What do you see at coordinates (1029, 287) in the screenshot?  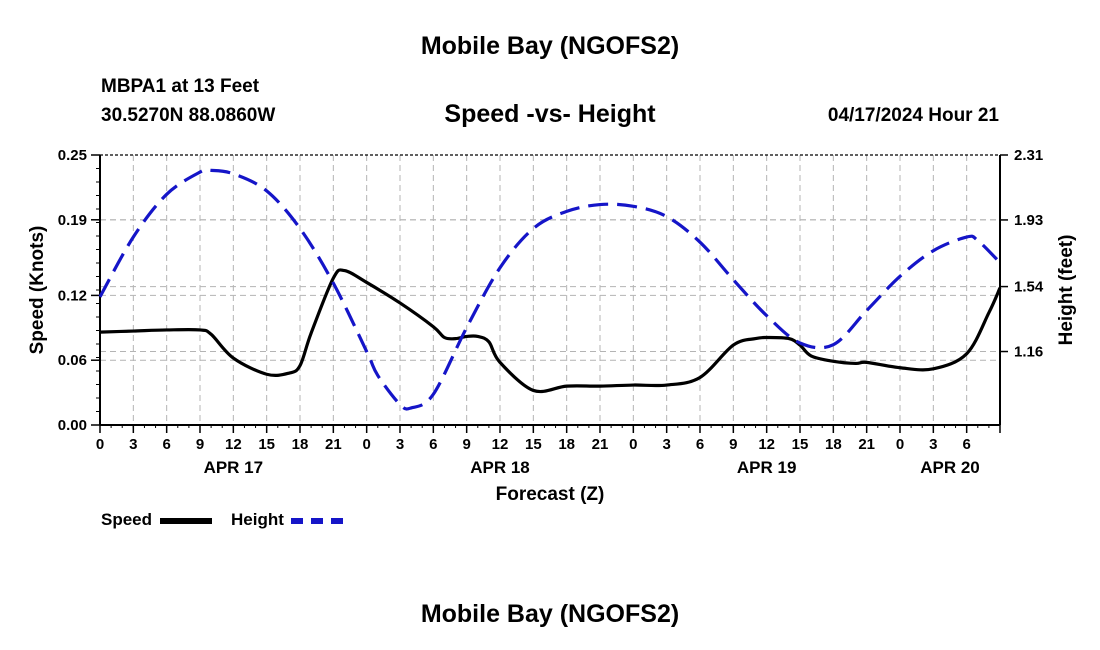 I see `y2-tick-label: 1.54` at bounding box center [1029, 287].